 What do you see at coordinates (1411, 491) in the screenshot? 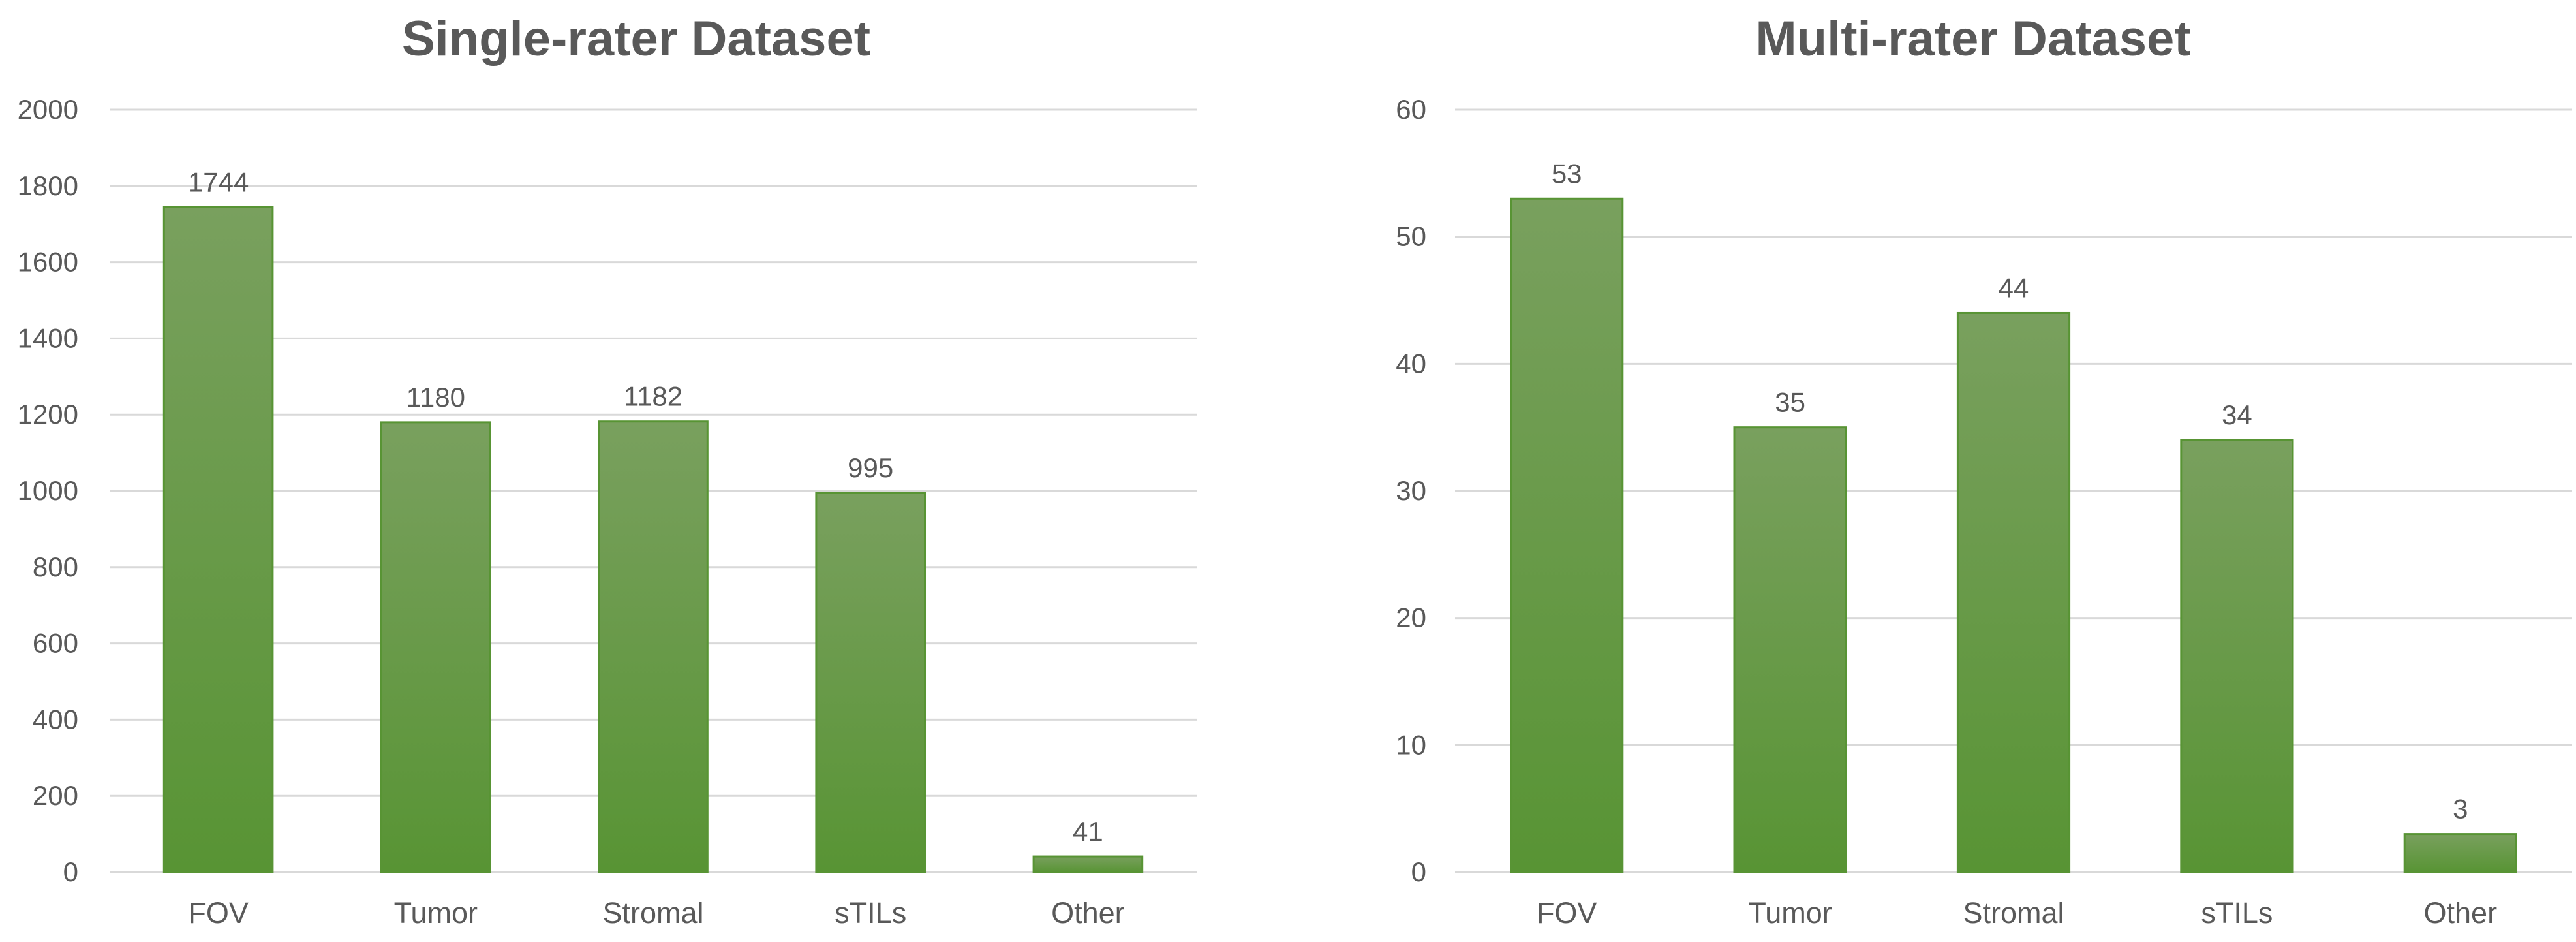
I see `y-tick-label: 30` at bounding box center [1411, 491].